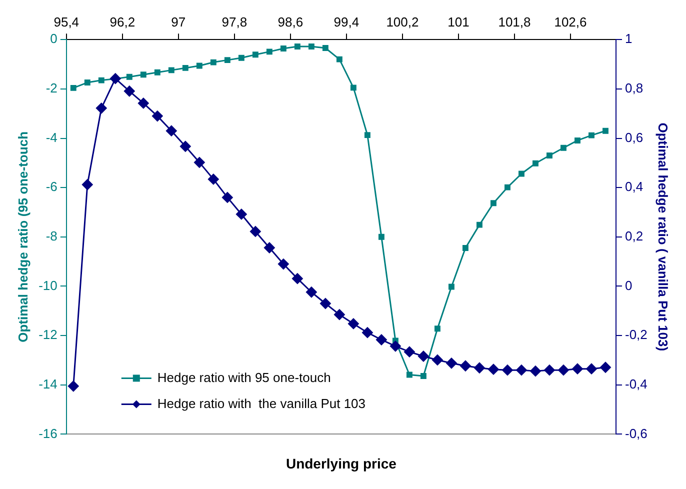 This screenshot has height=489, width=686. I want to click on y2-tick-label: 0,2, so click(634, 236).